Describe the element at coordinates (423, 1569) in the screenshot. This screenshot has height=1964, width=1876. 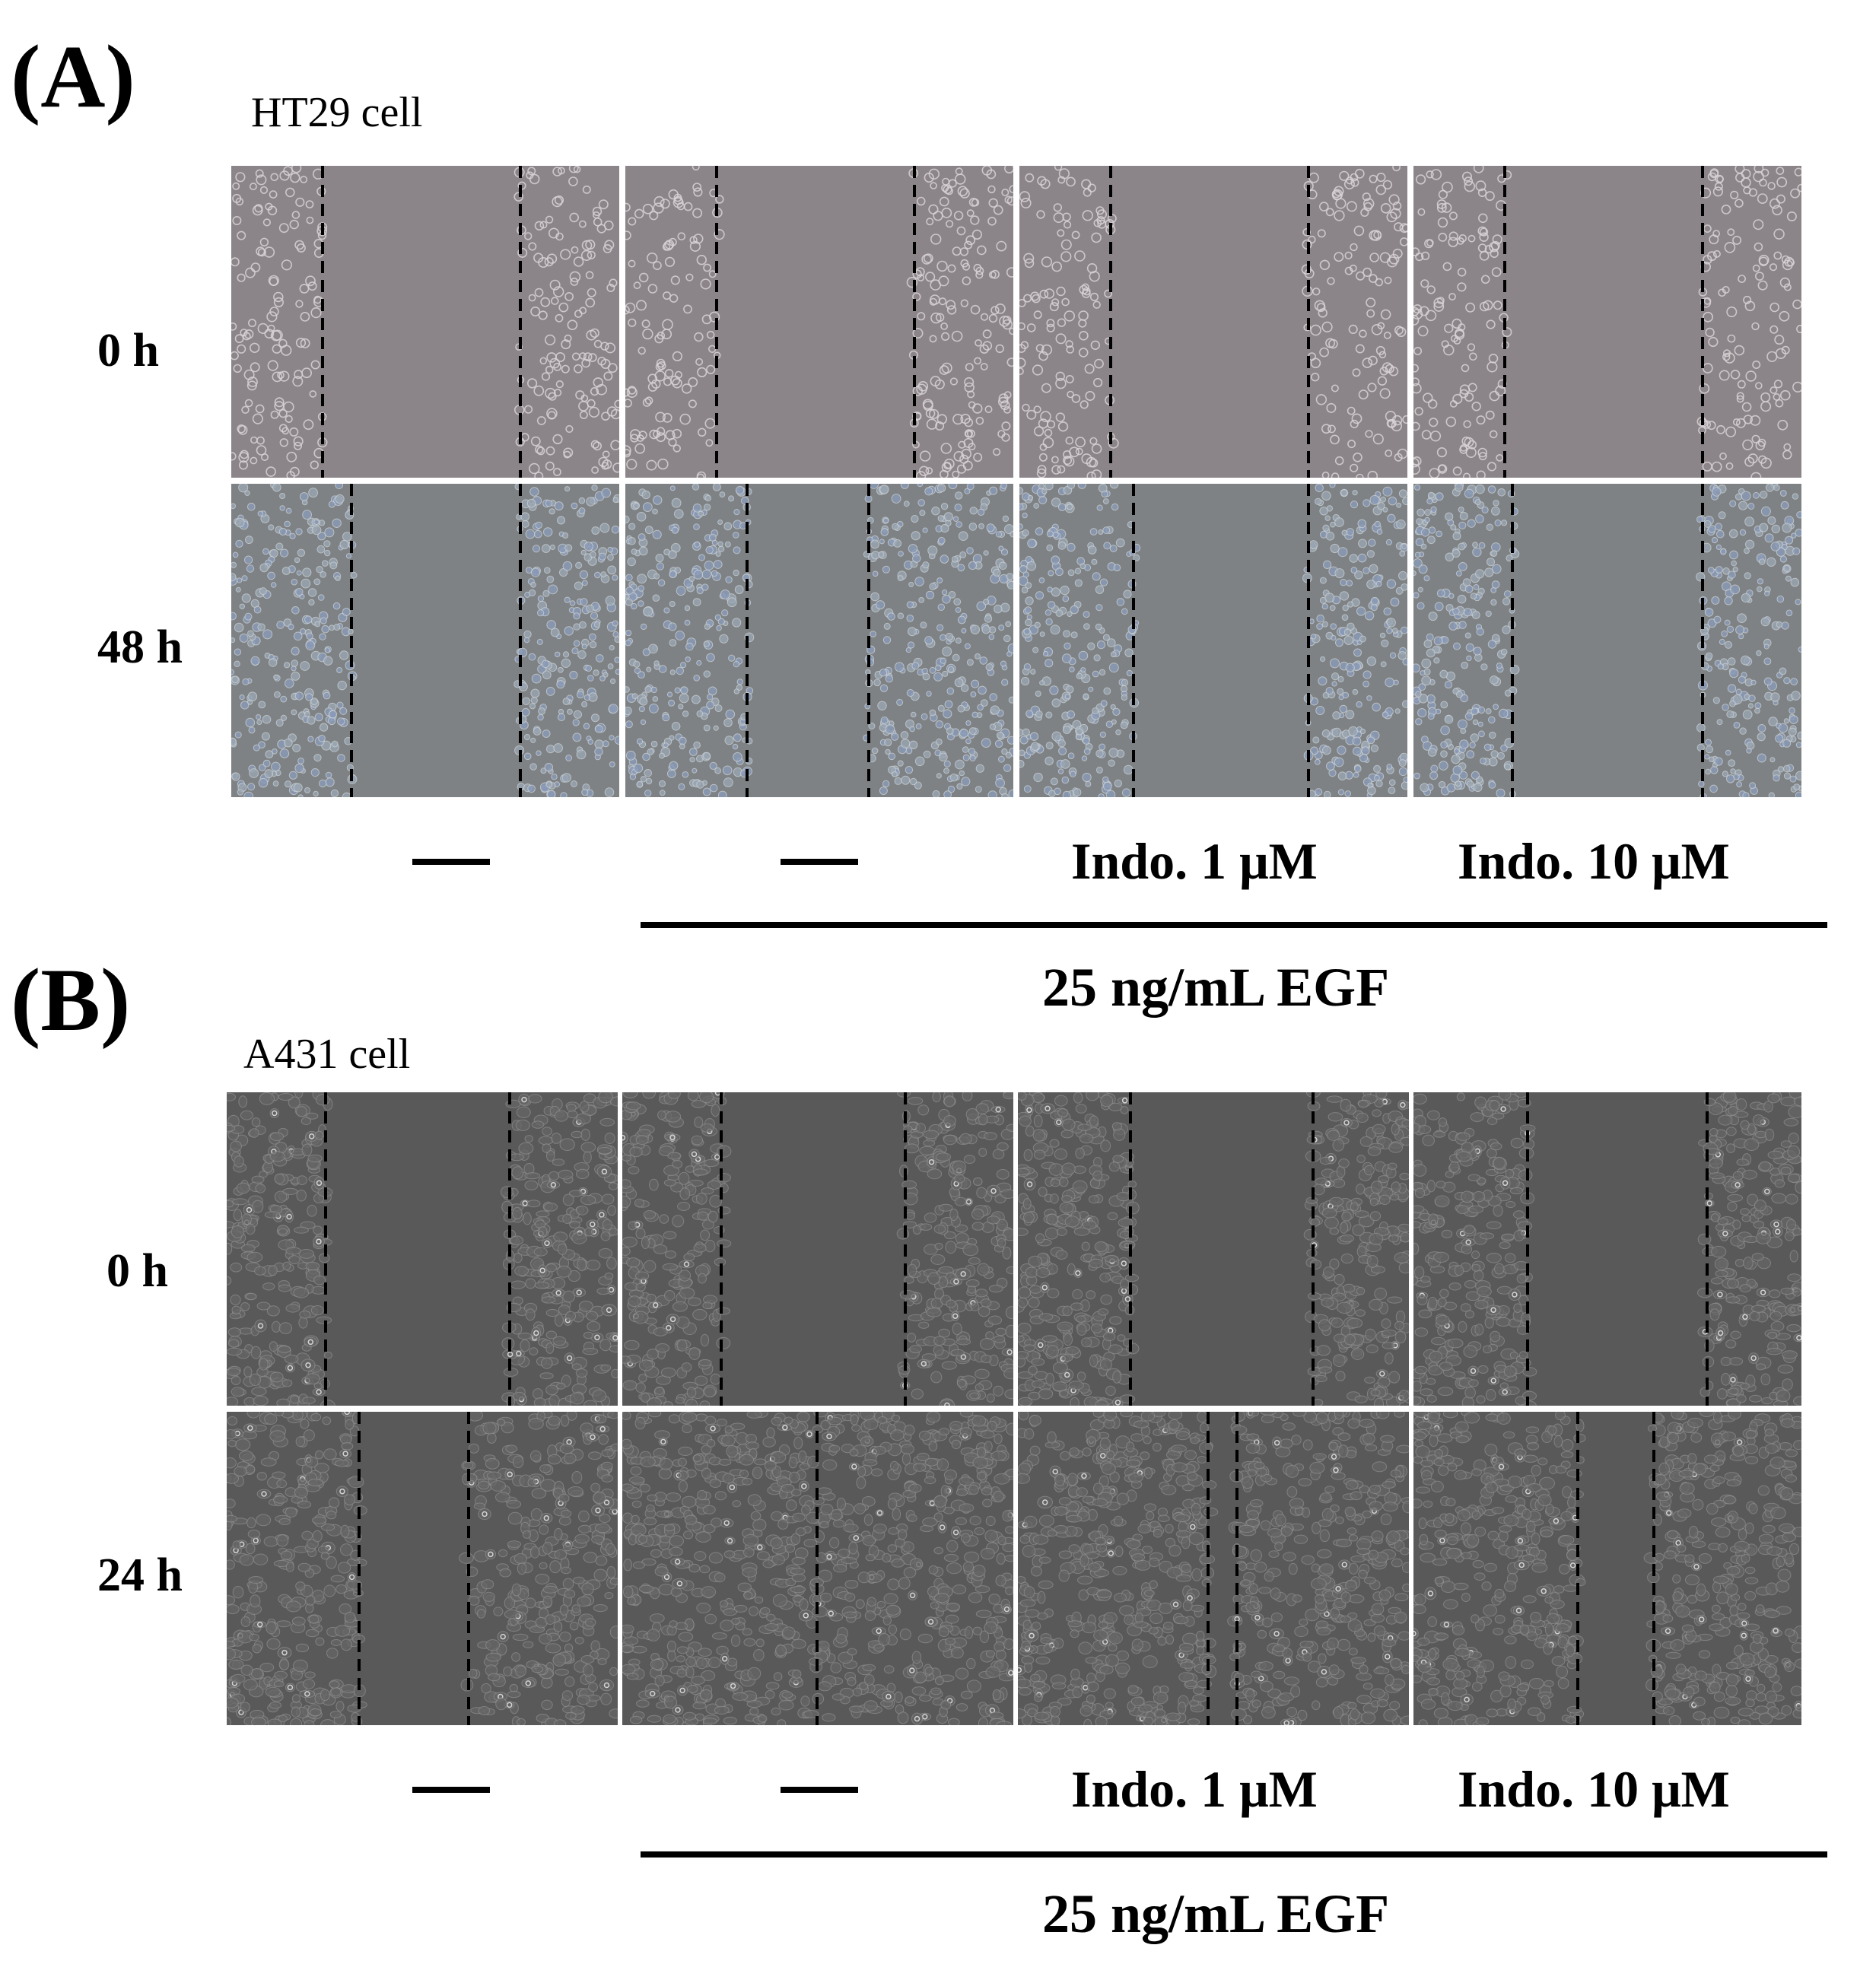
I see `panel-b-r1-c0-image` at that location.